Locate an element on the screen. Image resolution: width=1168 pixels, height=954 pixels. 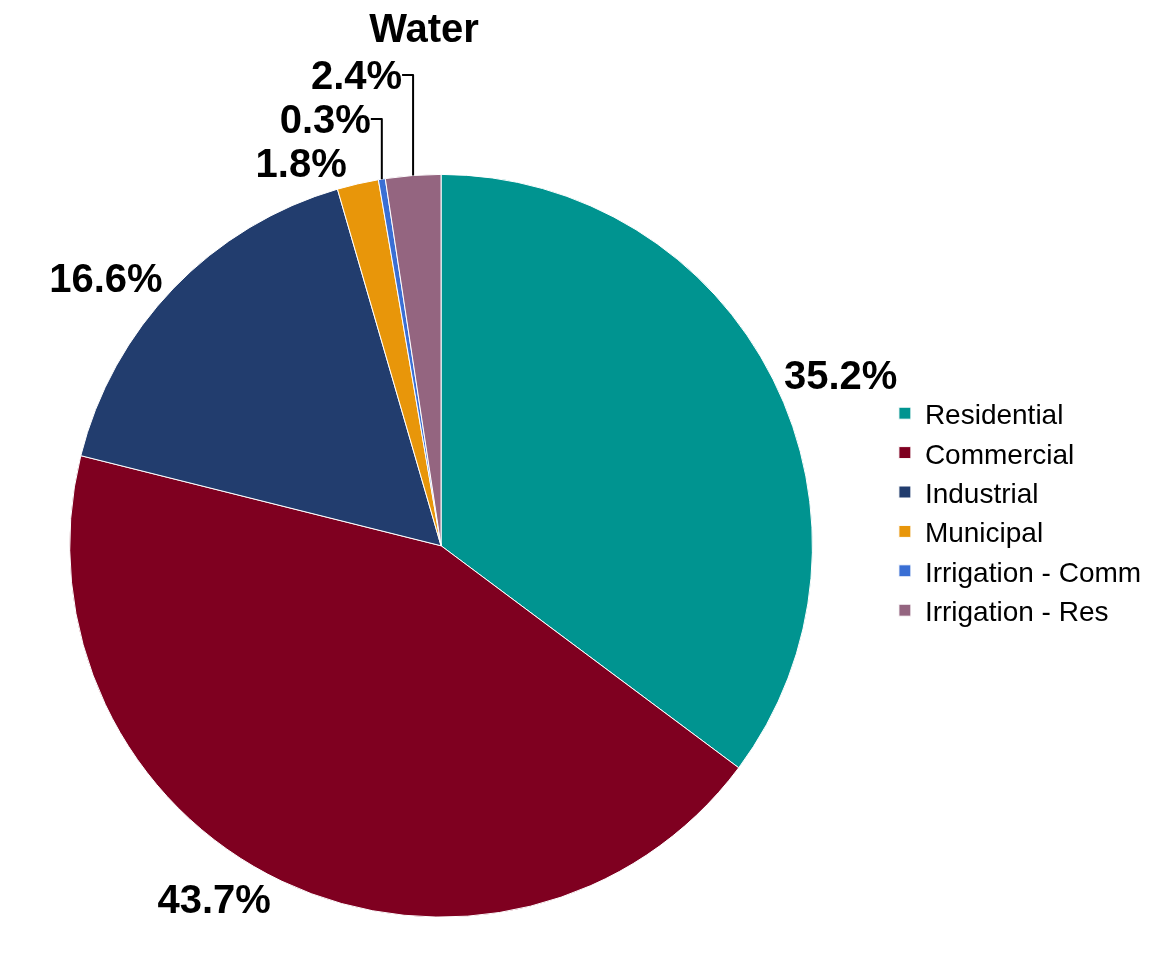
data-label: 0.3% is located at coordinates (325, 118).